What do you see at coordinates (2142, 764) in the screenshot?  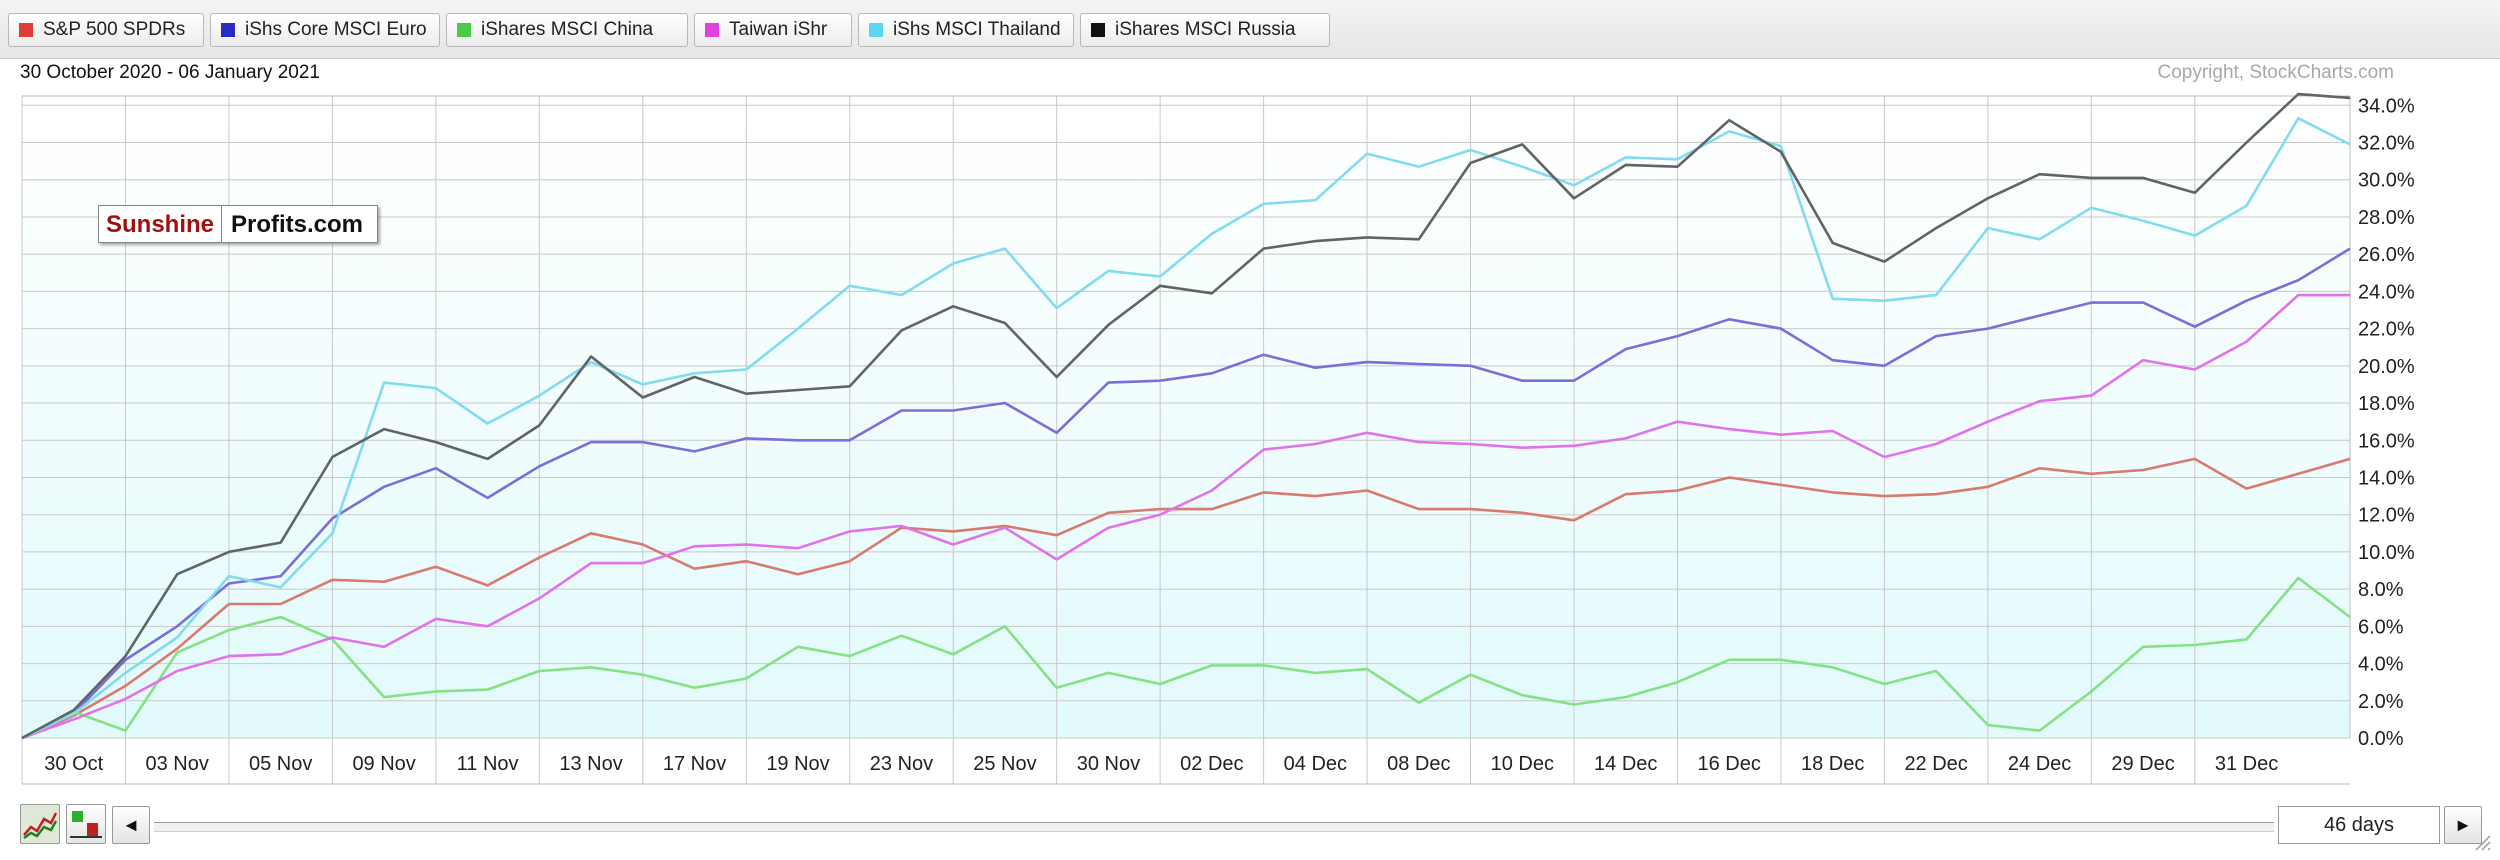 I see `x-tick-label: 29 Dec` at bounding box center [2142, 764].